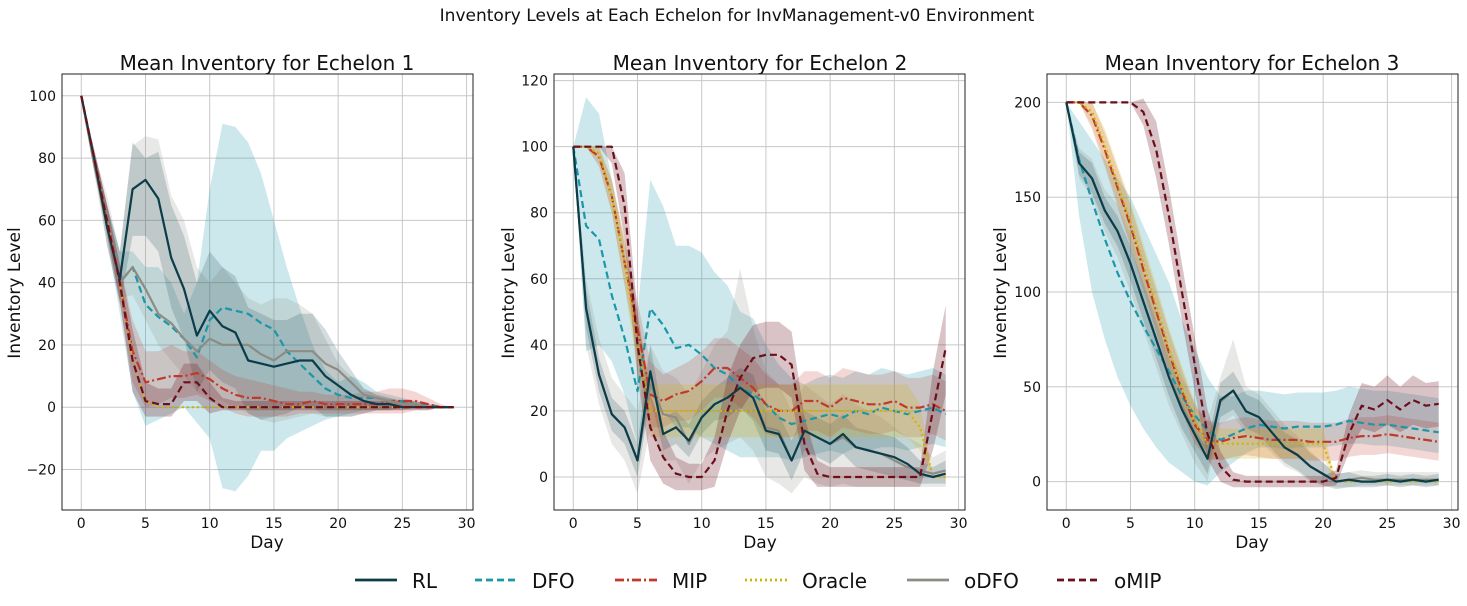 The image size is (1467, 606). What do you see at coordinates (41, 471) in the screenshot?
I see `y-tick-label: −20` at bounding box center [41, 471].